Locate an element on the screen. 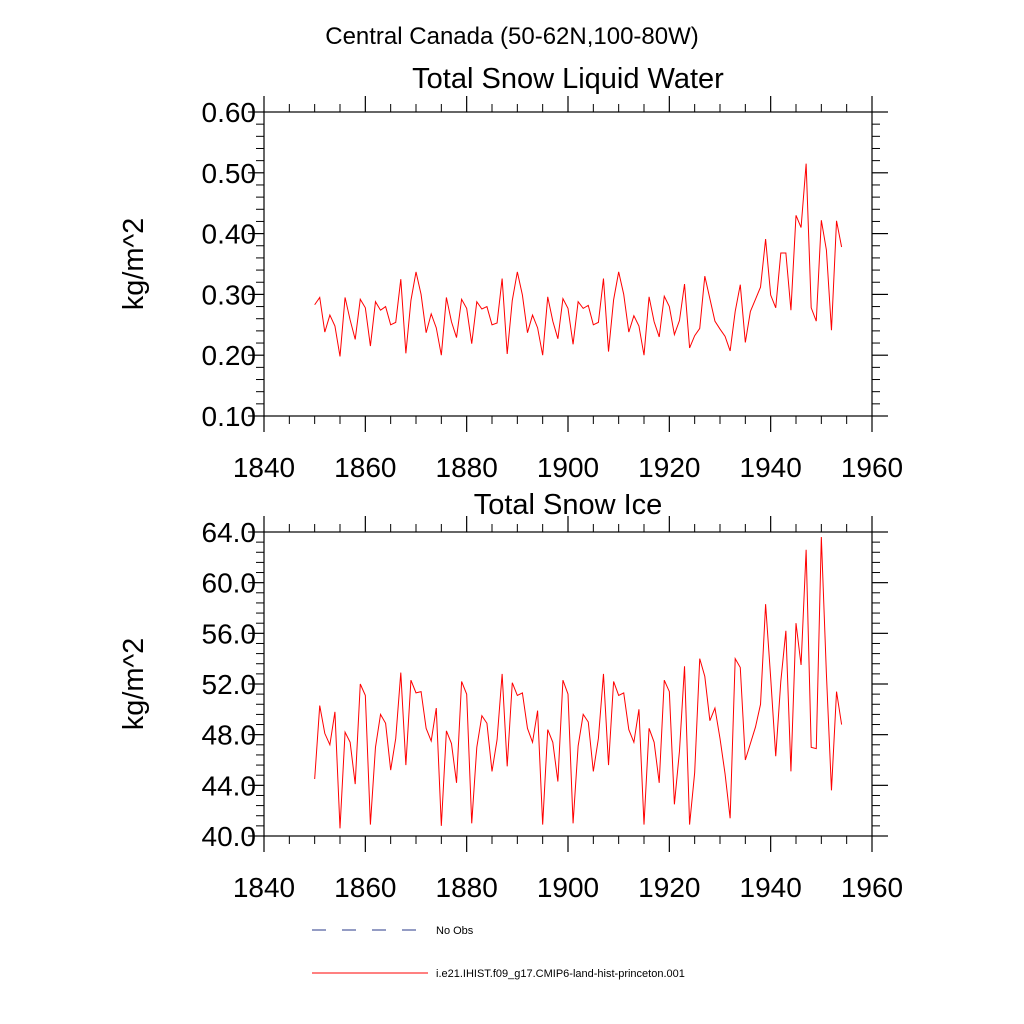 The height and width of the screenshot is (1024, 1024). y-tick-label: 60.0 is located at coordinates (229, 583).